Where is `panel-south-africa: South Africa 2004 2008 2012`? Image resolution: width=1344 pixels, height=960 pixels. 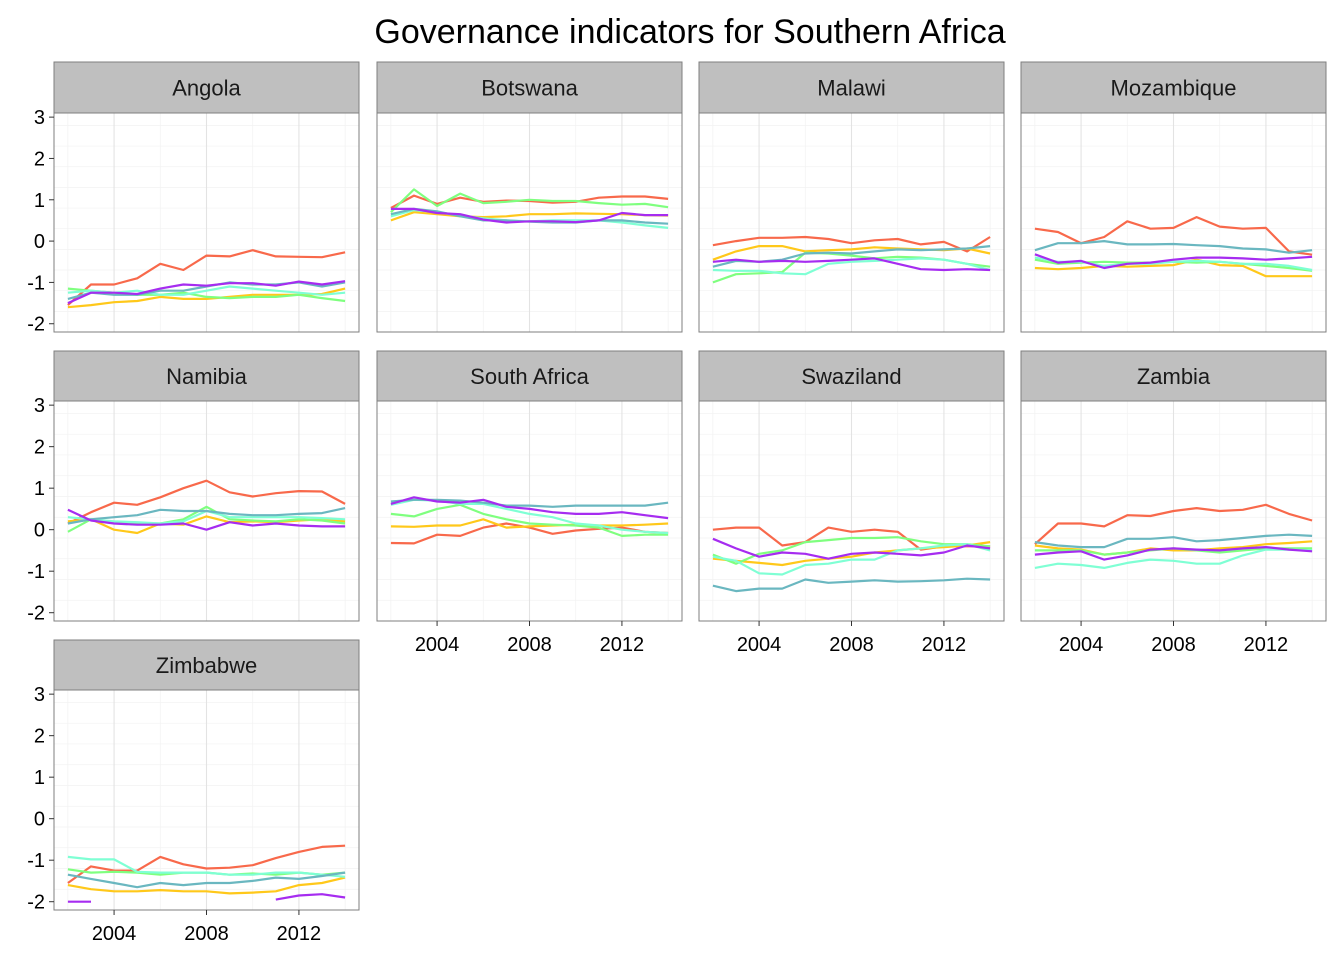 panel-south-africa: South Africa 2004 2008 2012 is located at coordinates (529, 503).